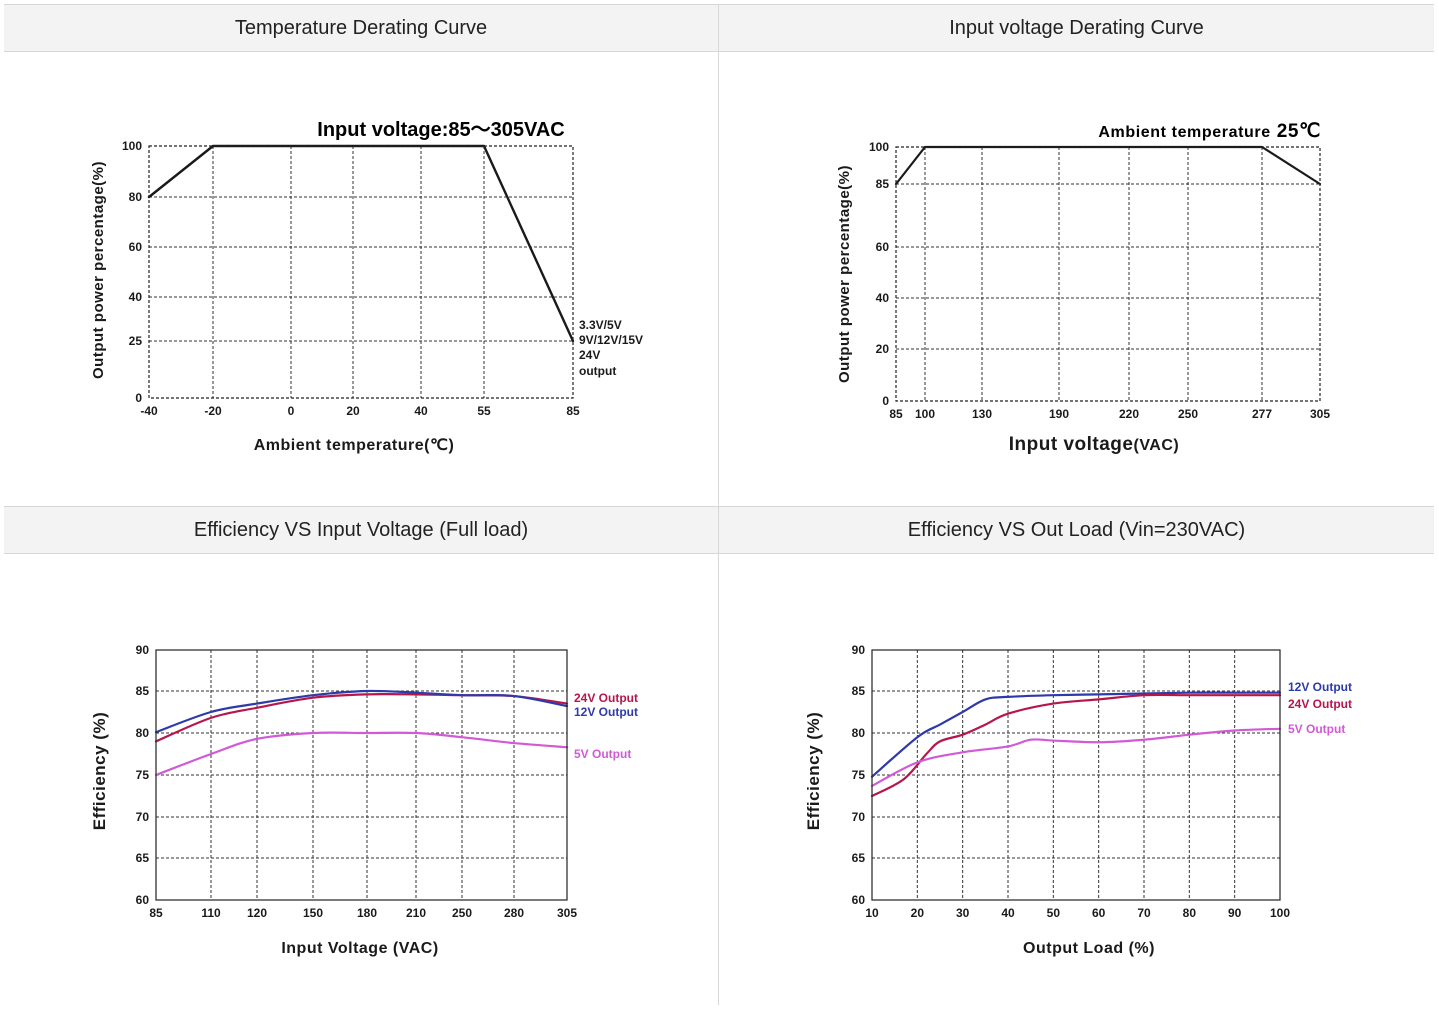 The image size is (1439, 1010). I want to click on panel-header-input-voltage: Input voltage Derating Curve, so click(1076, 28).